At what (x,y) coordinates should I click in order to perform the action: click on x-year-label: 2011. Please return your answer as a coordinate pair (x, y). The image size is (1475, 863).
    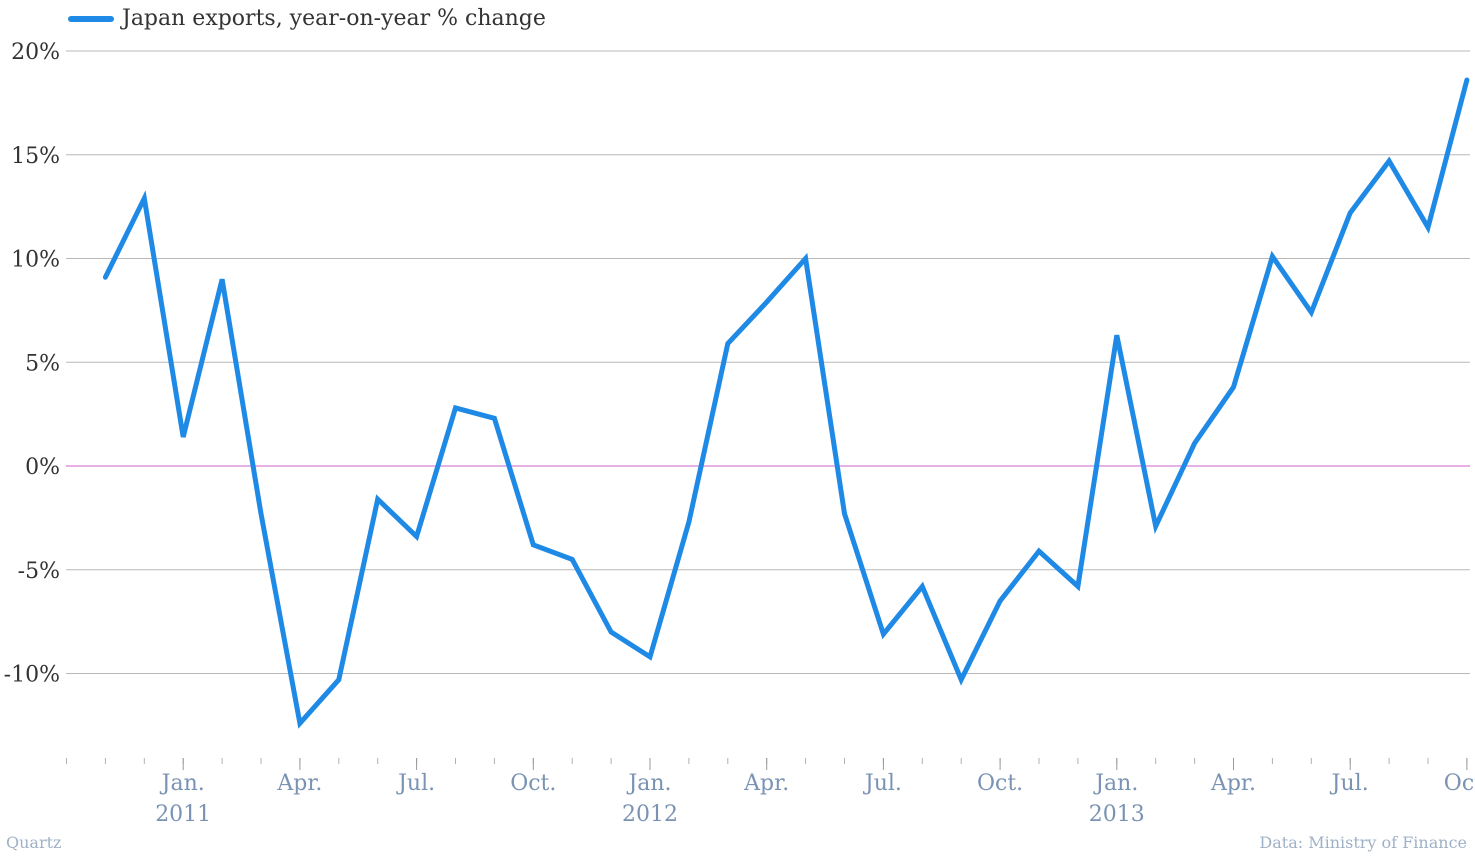
    Looking at the image, I should click on (183, 814).